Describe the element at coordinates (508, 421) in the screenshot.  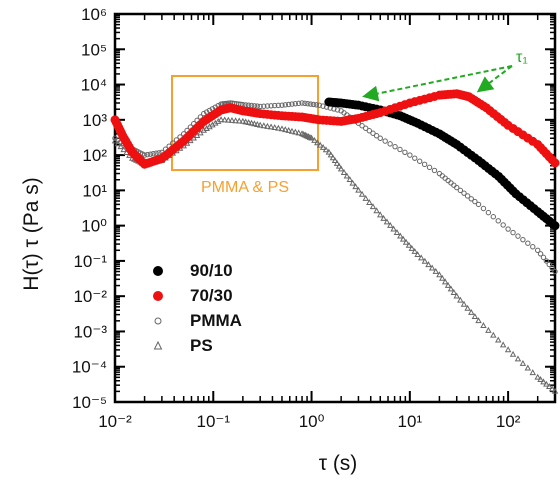
I see `x-tick-label: 10²` at that location.